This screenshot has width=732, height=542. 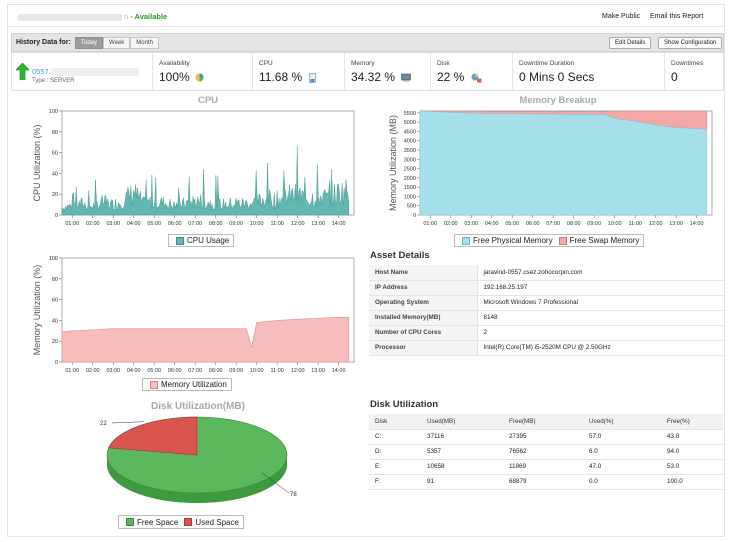 What do you see at coordinates (103, 424) in the screenshot?
I see `used-space-label: 22` at bounding box center [103, 424].